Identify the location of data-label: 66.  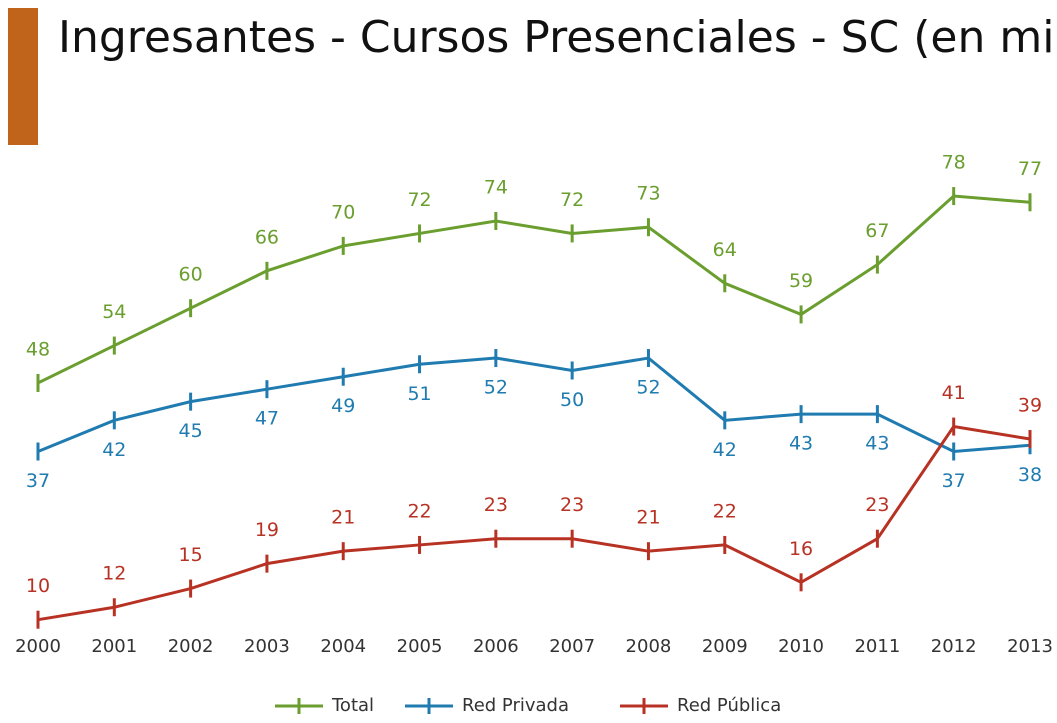
(267, 237).